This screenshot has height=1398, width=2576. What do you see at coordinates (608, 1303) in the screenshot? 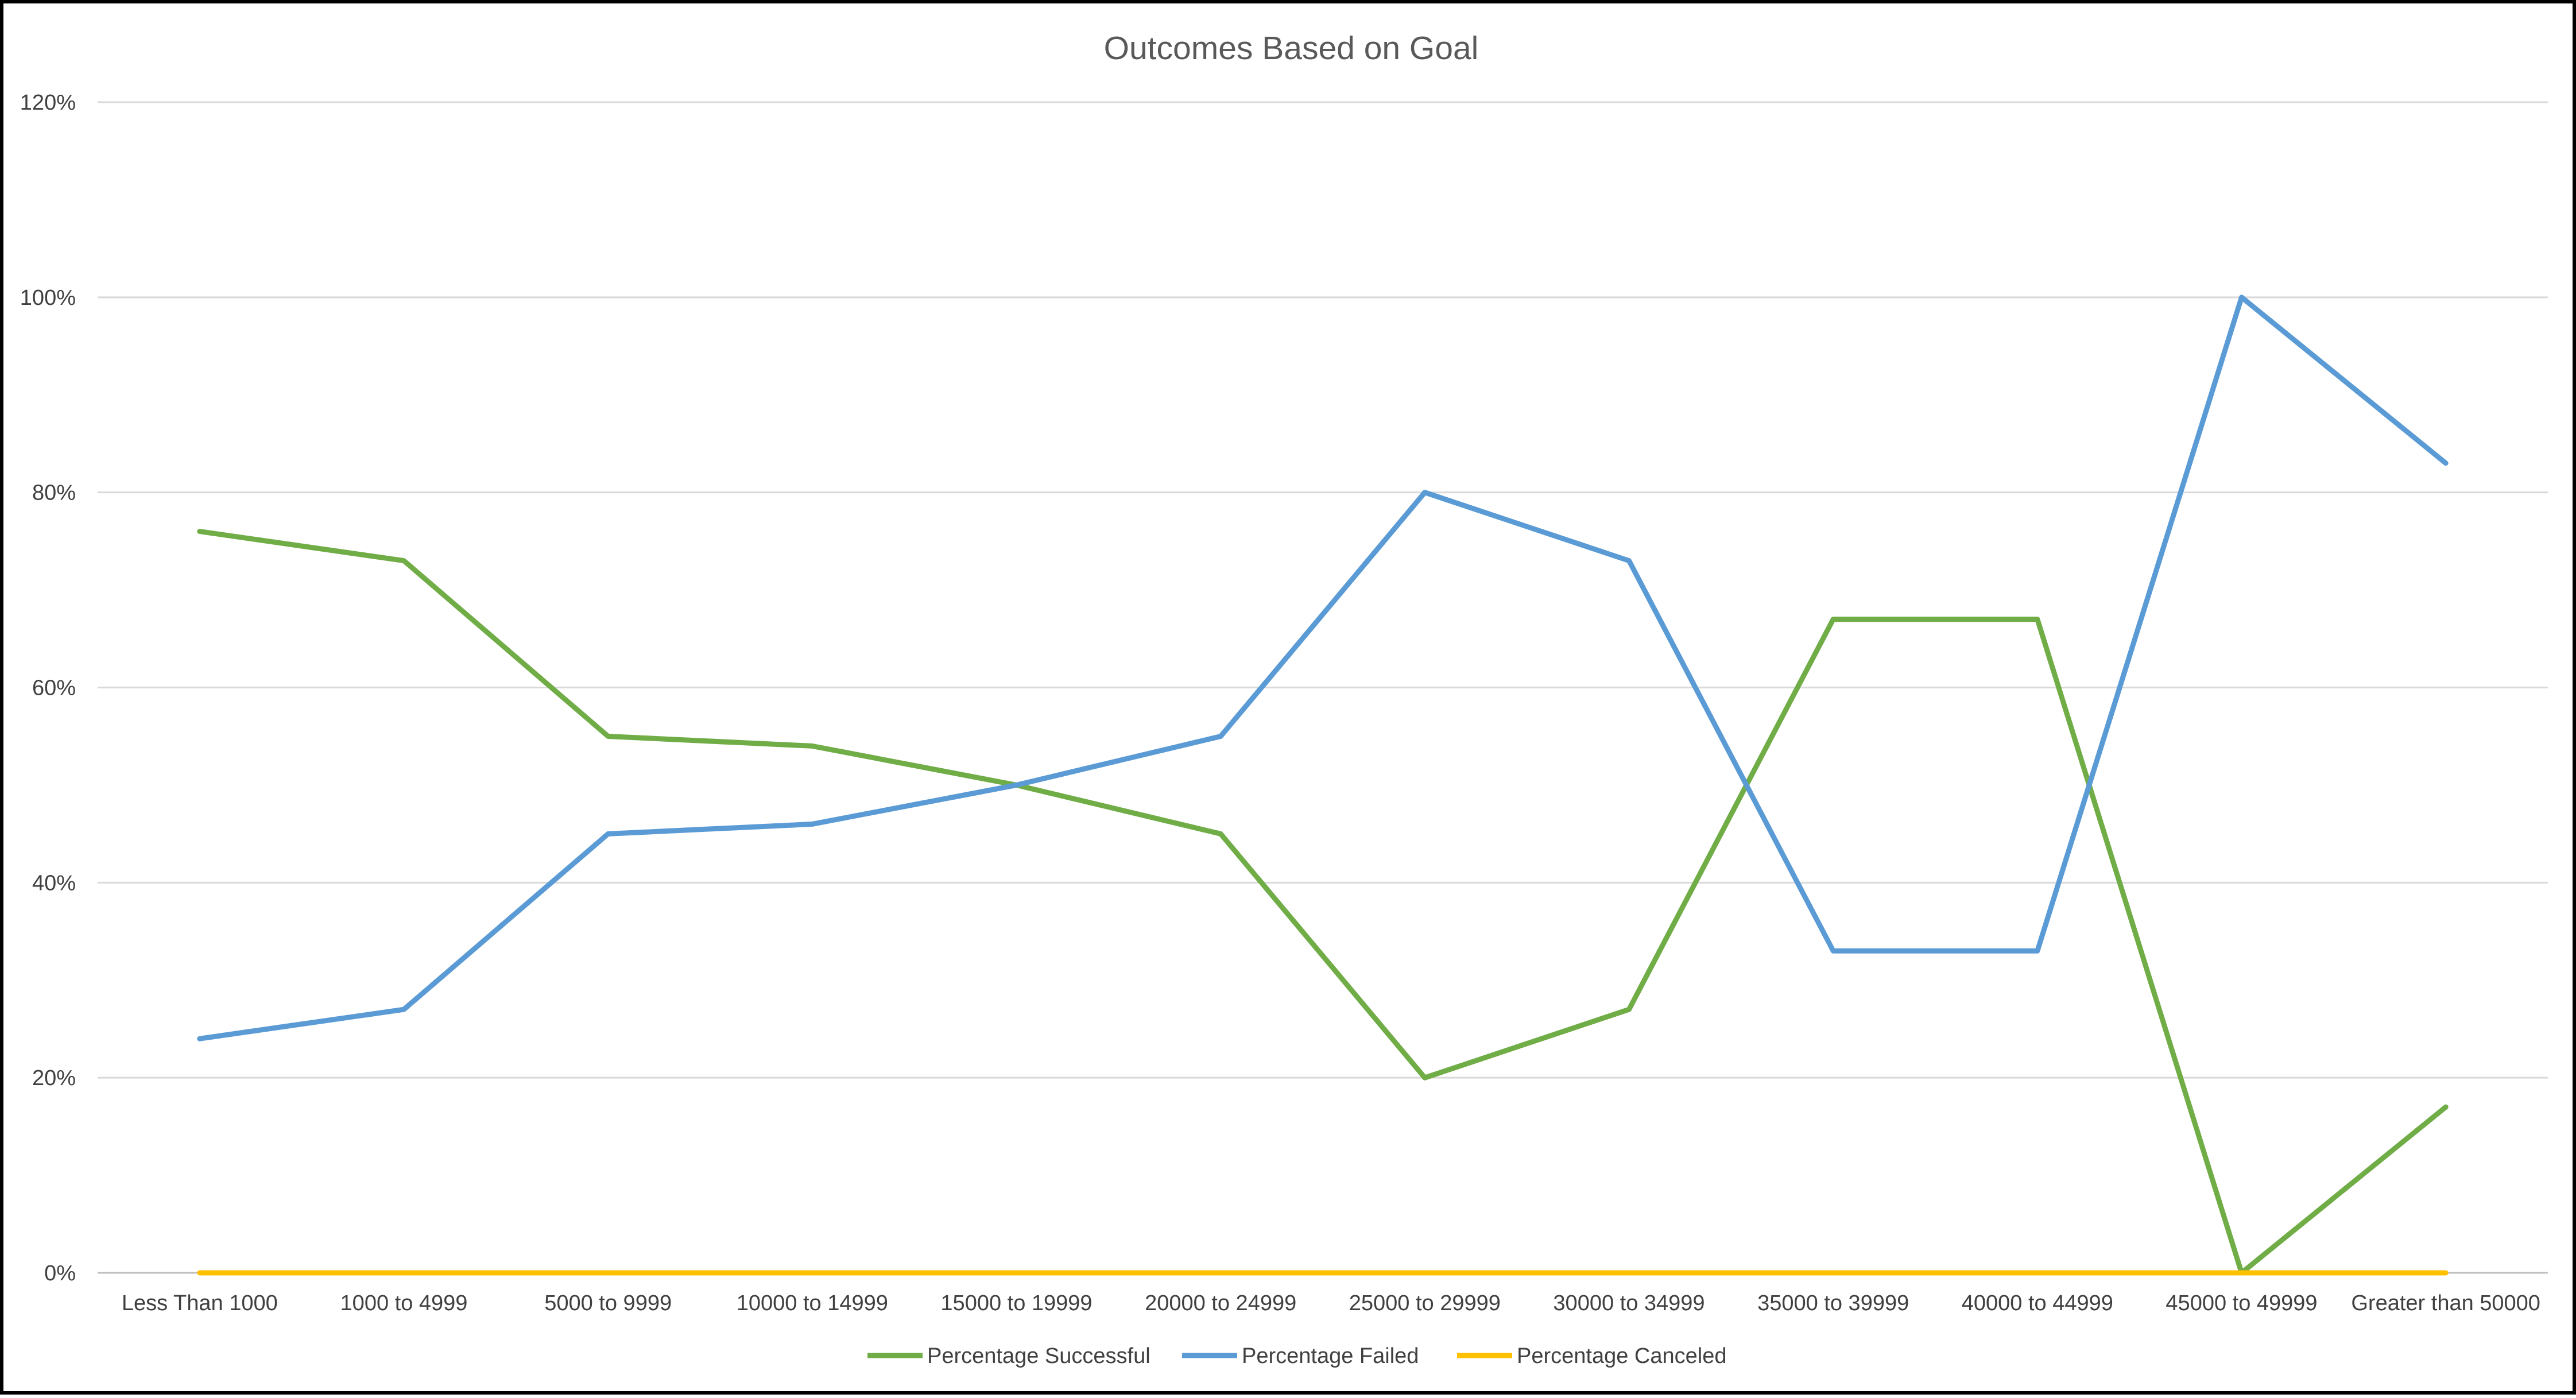
I see `x-tick-label: 5000 to 9999` at bounding box center [608, 1303].